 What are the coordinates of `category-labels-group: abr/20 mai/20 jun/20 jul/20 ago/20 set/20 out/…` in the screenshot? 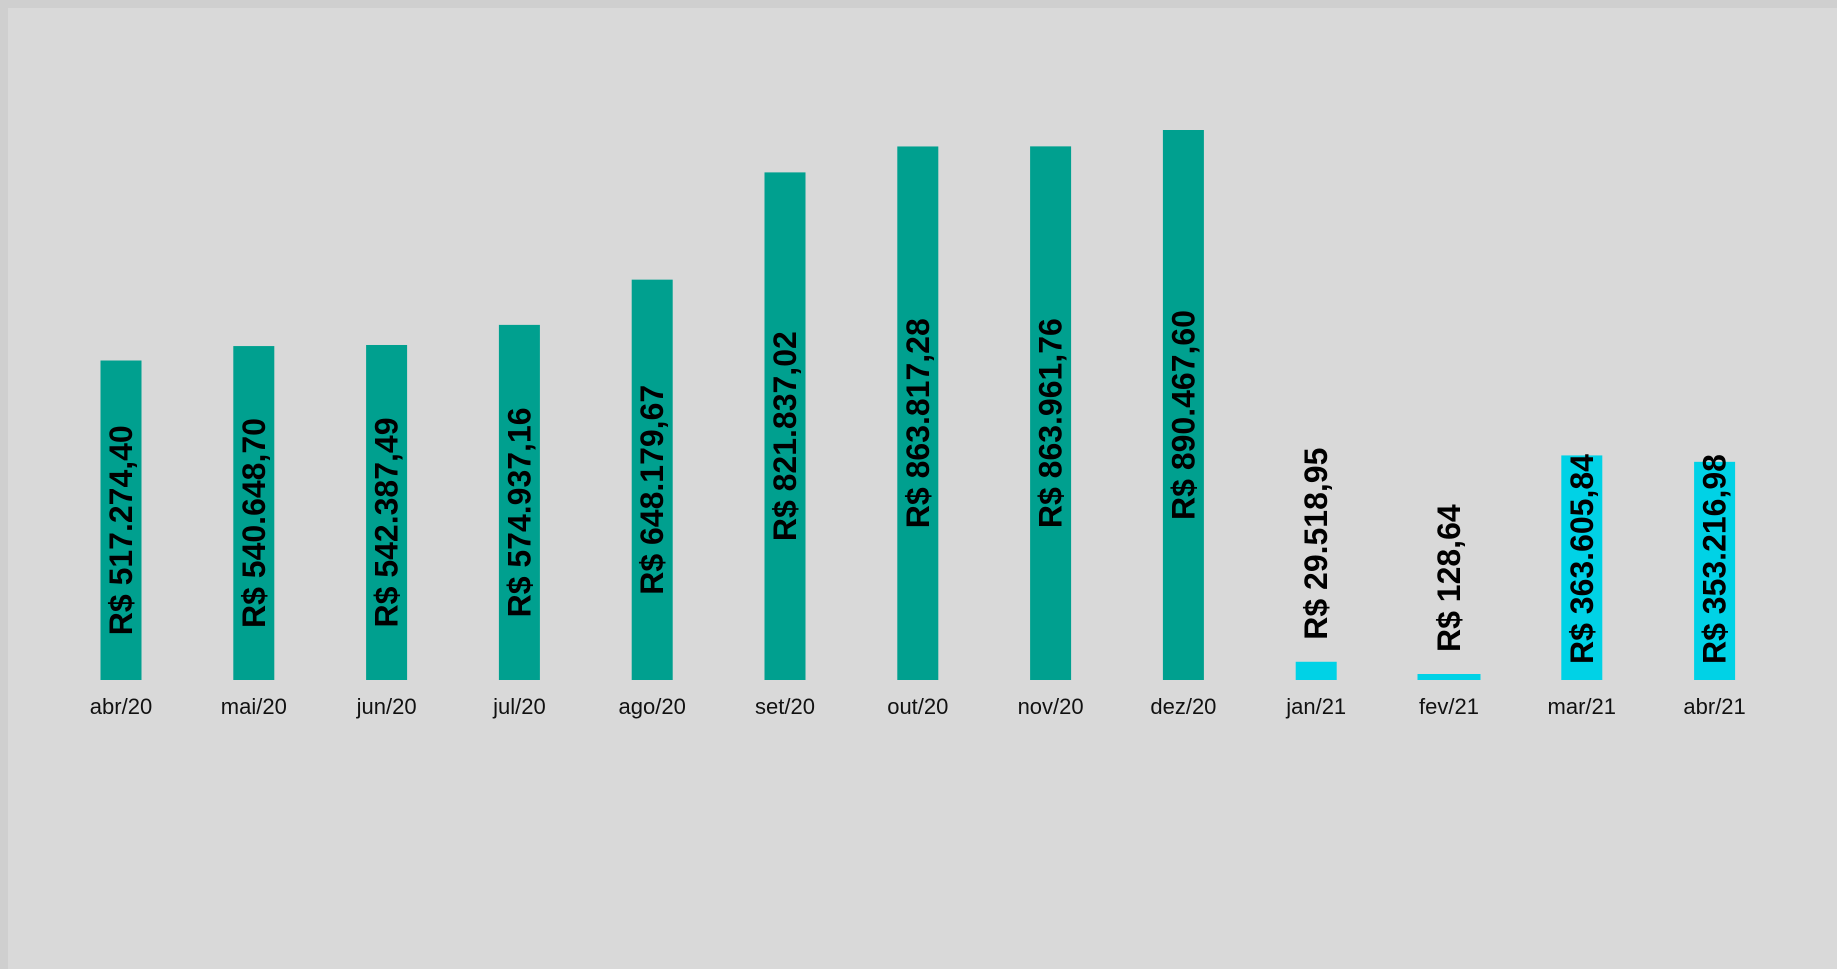 It's located at (918, 706).